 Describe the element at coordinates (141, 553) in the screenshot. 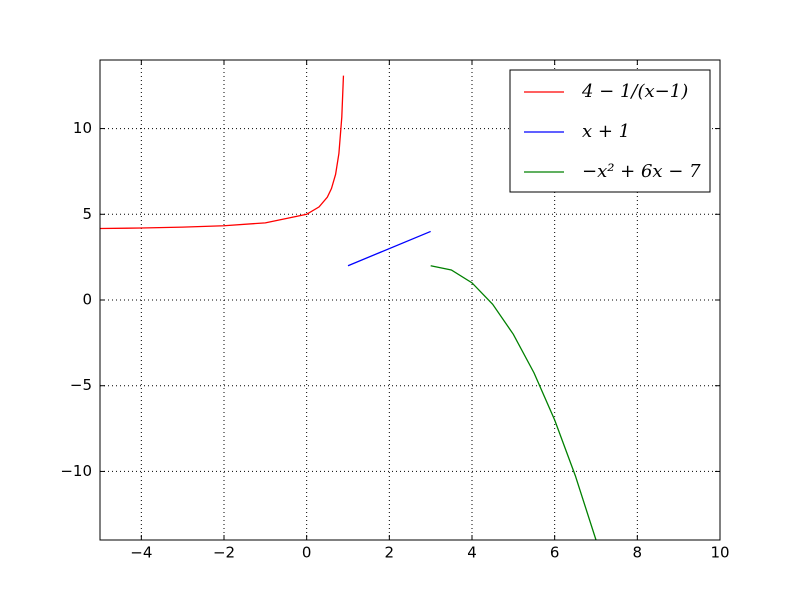

I see `x-tick-label: −4` at that location.